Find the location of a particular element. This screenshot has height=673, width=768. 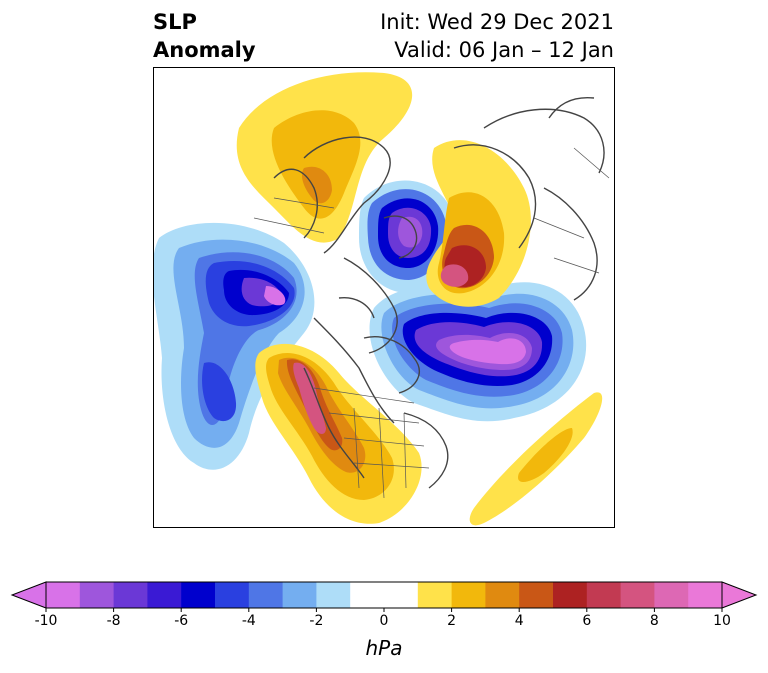

colorbar-tick-label: 2 is located at coordinates (452, 621).